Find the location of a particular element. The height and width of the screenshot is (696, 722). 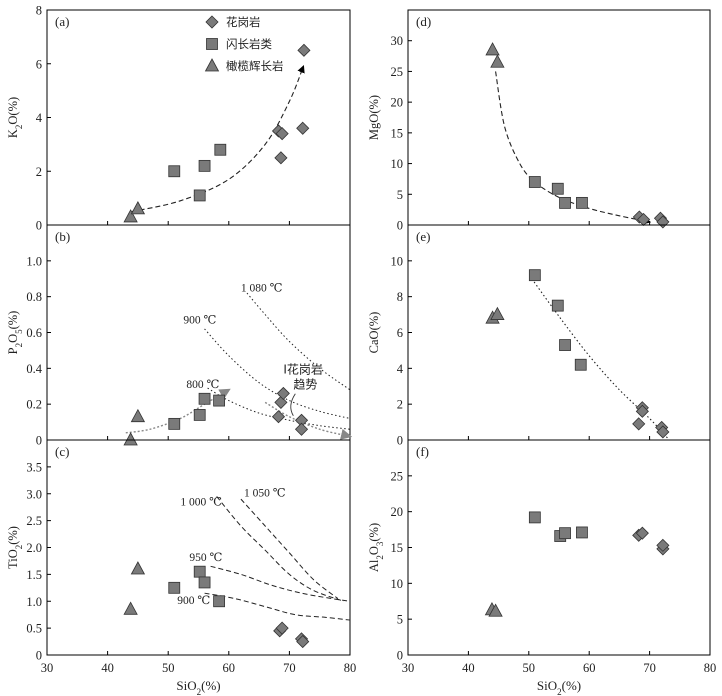

x-axis-label-right: SiO2(%) is located at coordinates (559, 687).